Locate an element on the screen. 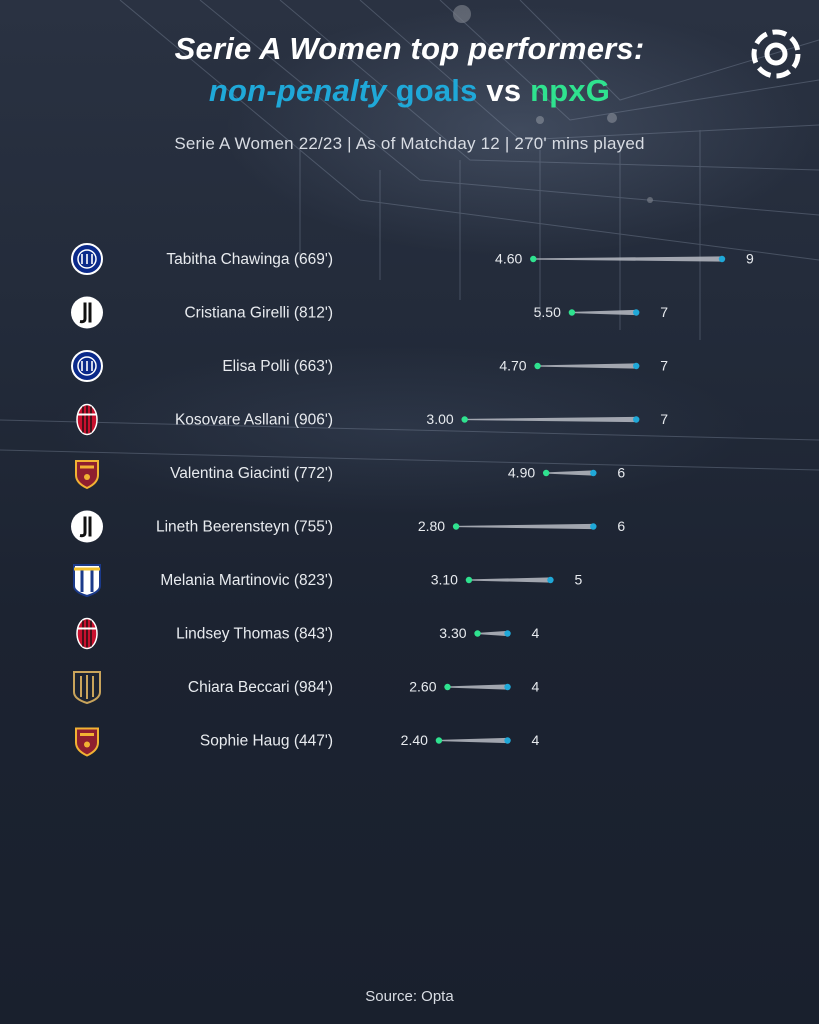 This screenshot has width=819, height=1024. chart-row: Melania Martinovic (823') 3.10 5 is located at coordinates (327, 581).